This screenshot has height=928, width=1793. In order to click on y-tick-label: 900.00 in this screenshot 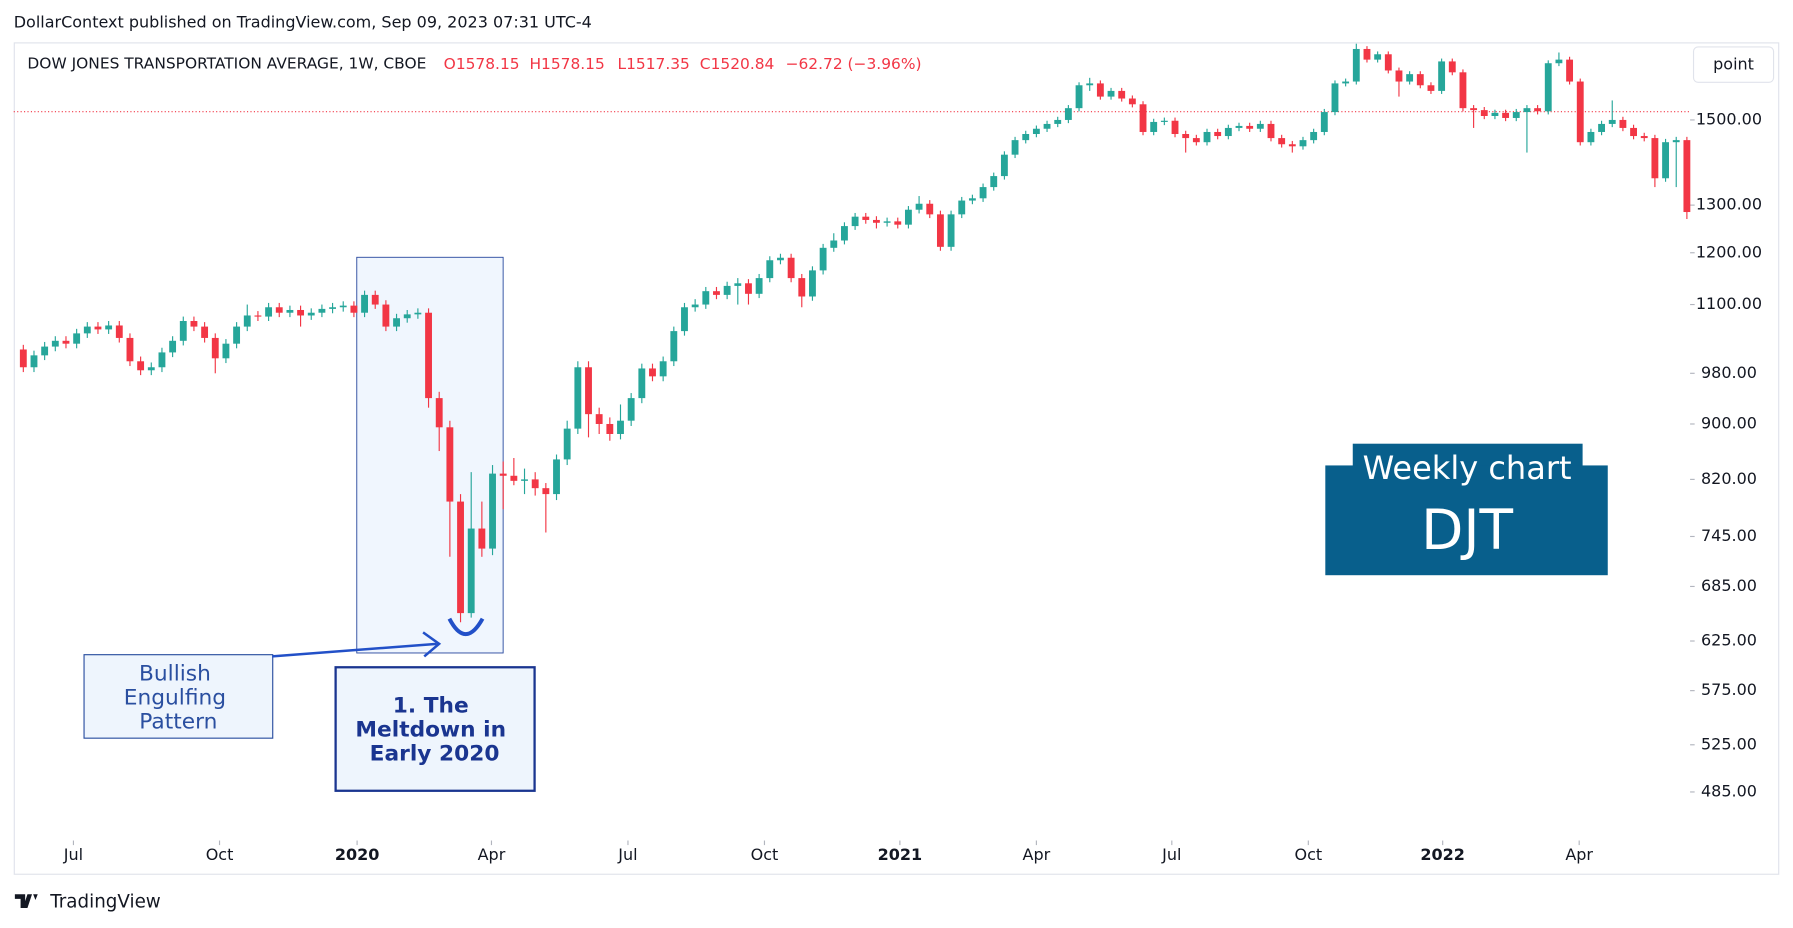, I will do `click(1729, 422)`.